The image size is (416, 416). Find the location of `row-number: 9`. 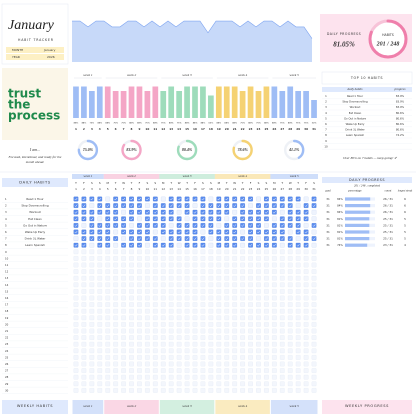

row-number: 9 is located at coordinates (6, 252).